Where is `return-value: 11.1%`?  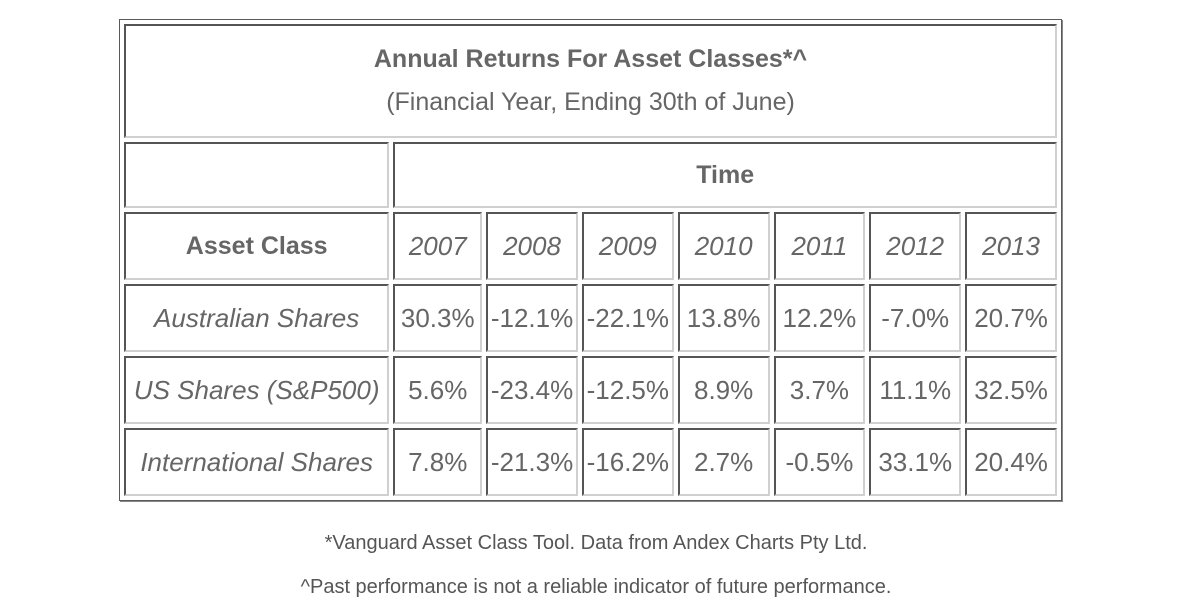
return-value: 11.1% is located at coordinates (915, 390).